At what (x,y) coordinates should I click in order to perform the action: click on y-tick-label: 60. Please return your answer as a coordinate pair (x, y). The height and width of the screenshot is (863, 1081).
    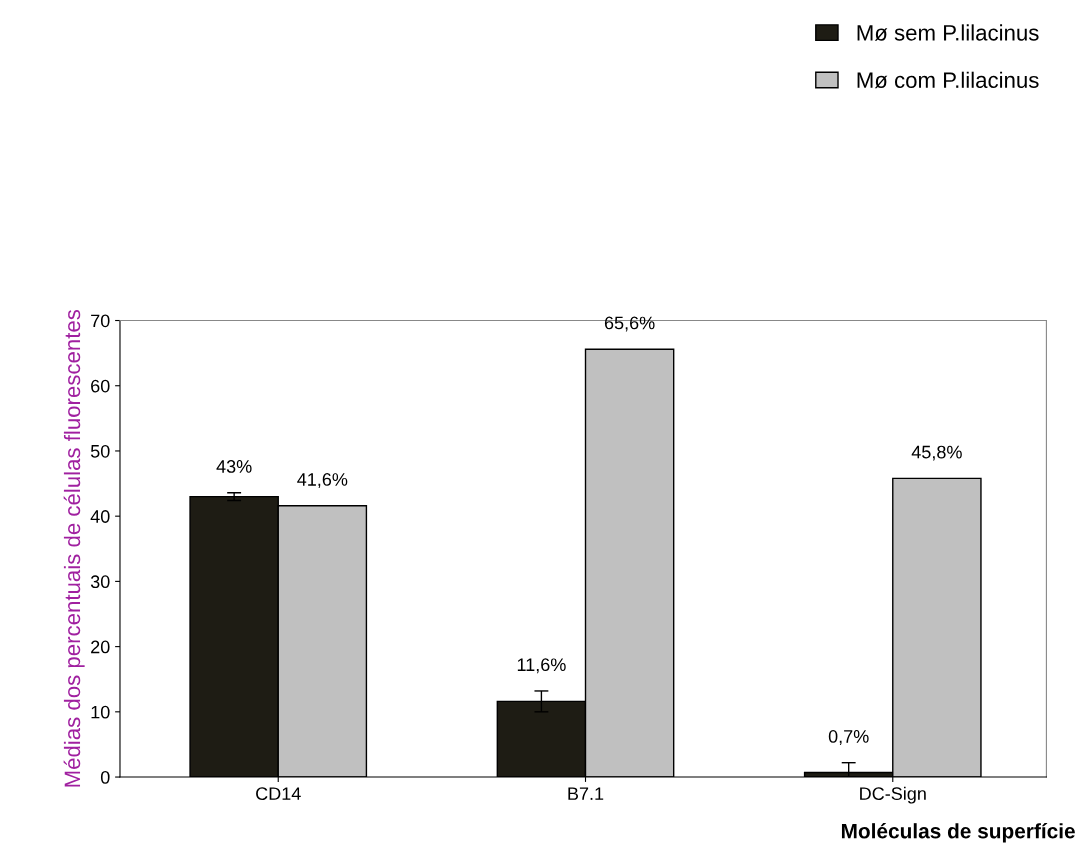
    Looking at the image, I should click on (100, 386).